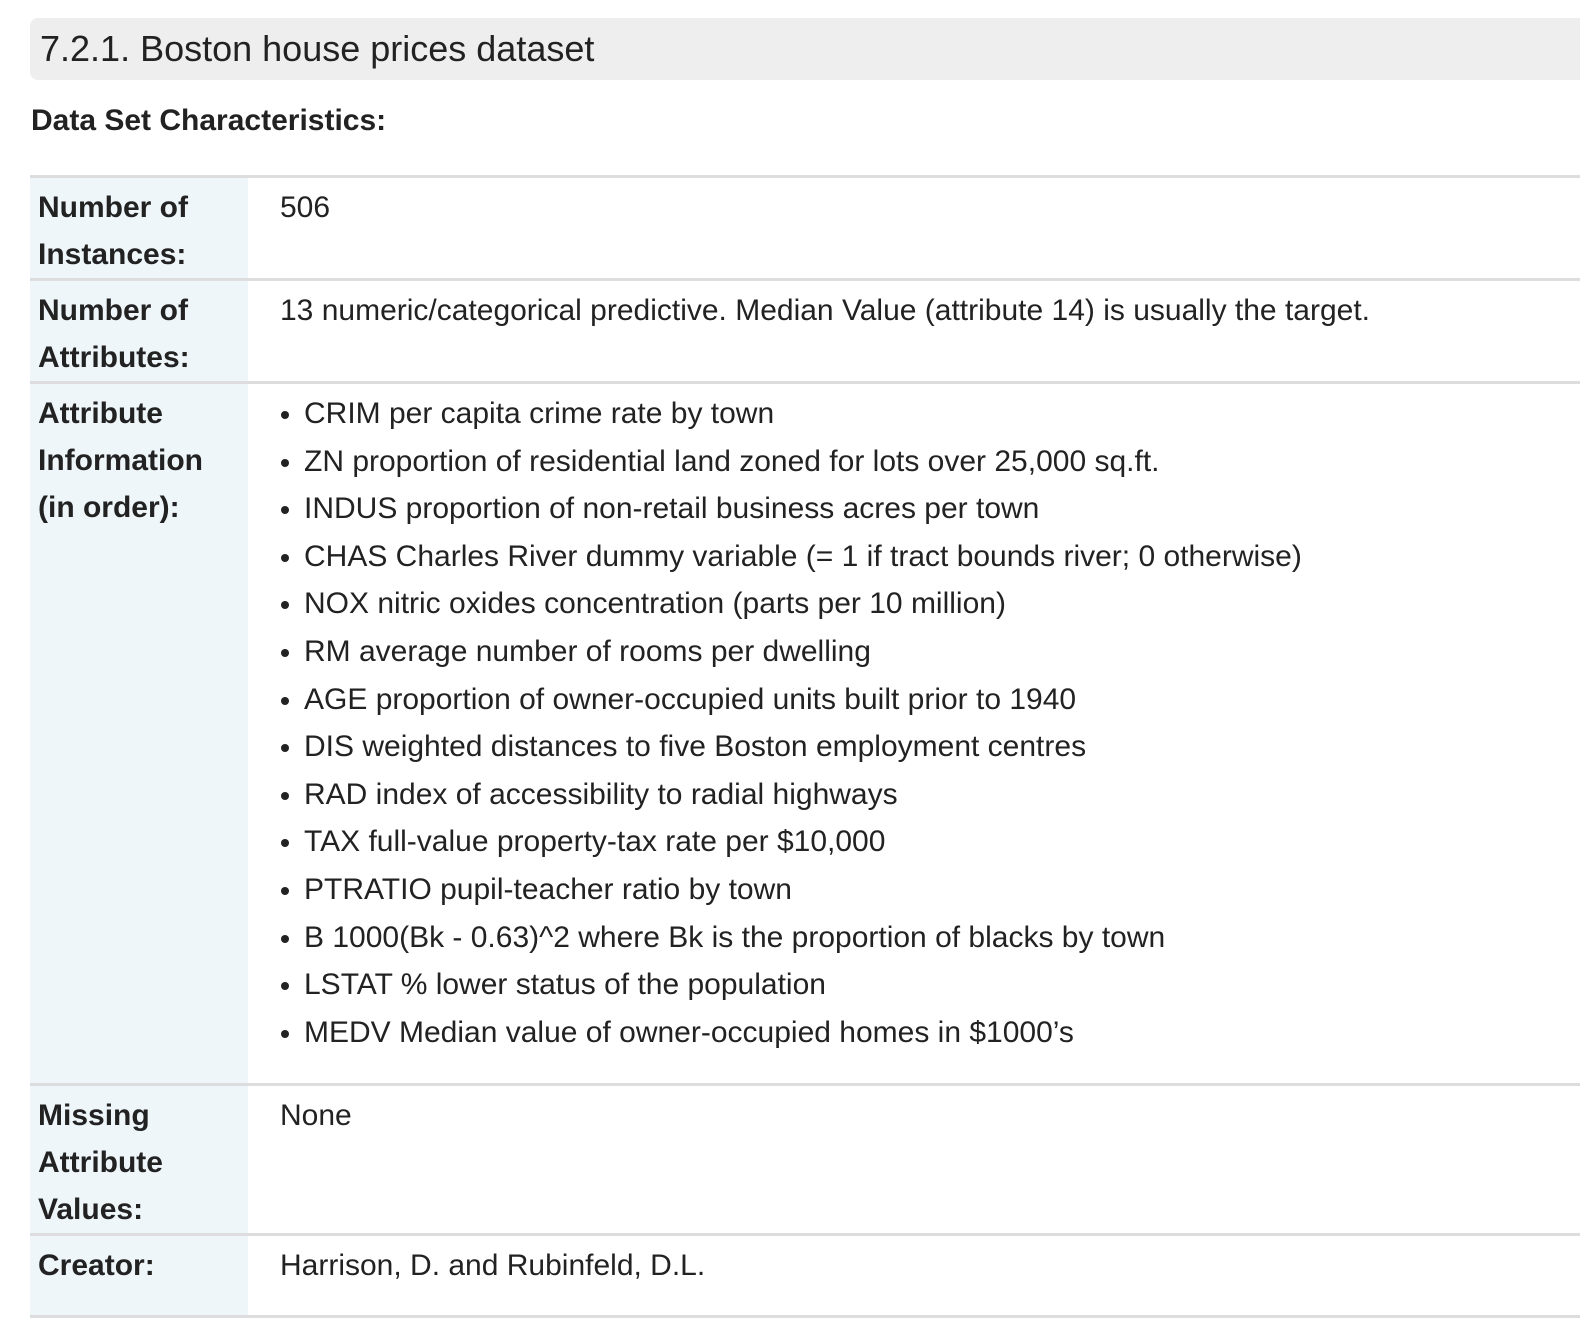 The image size is (1580, 1324). I want to click on row-instances: Number of Instances: 506, so click(805, 228).